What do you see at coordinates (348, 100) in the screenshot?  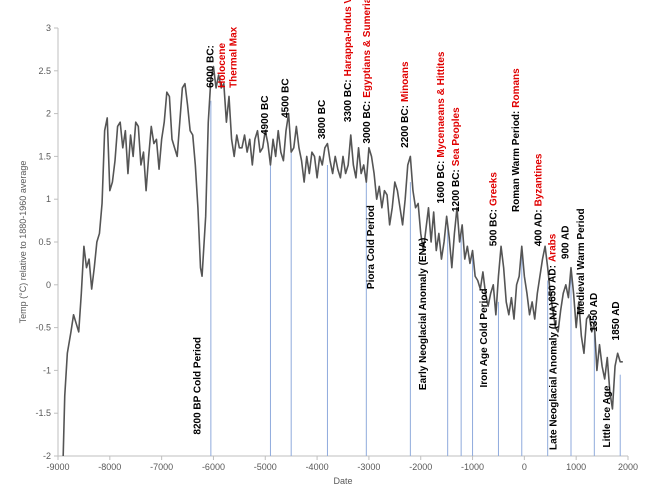 I see `annotation-part: 3300 BC:` at bounding box center [348, 100].